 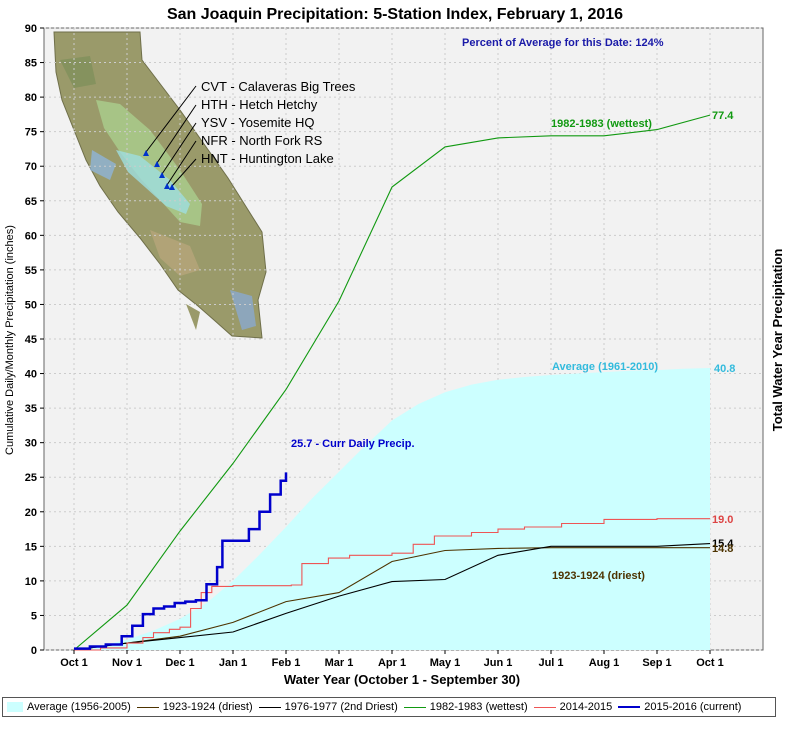 I want to click on x-tick-label: Feb 1, so click(x=286, y=663).